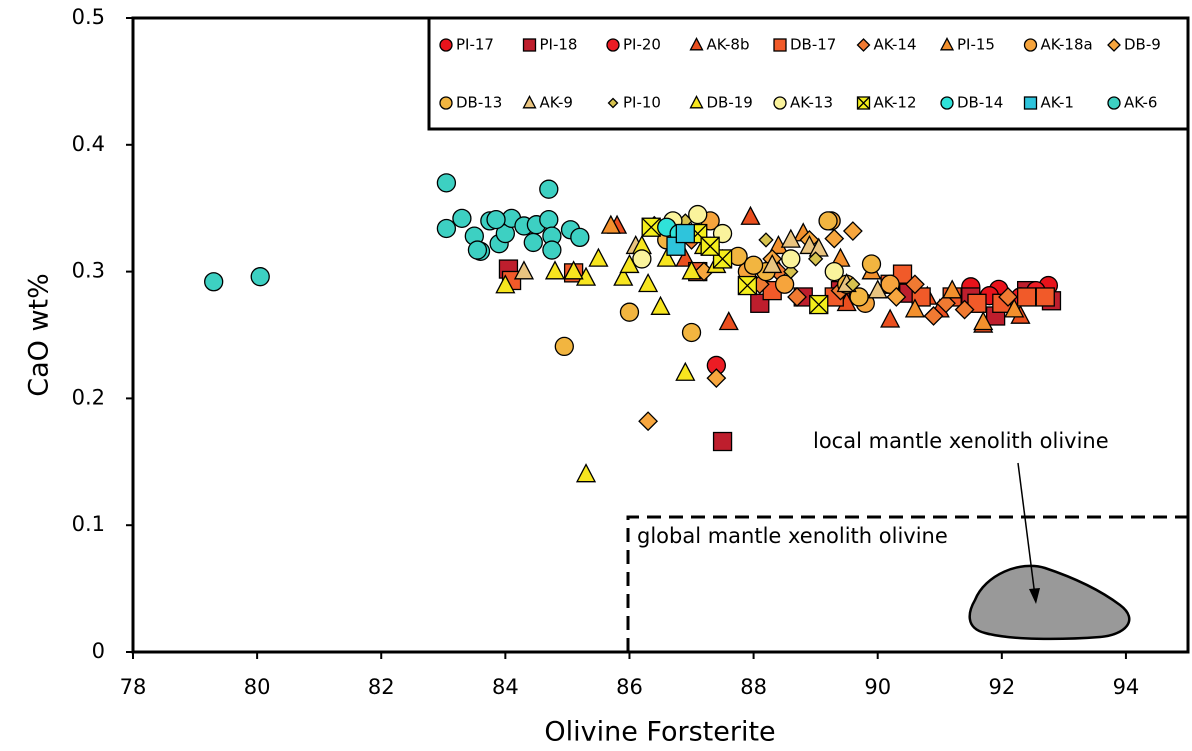  What do you see at coordinates (877, 687) in the screenshot?
I see `x-tick-label: 90` at bounding box center [877, 687].